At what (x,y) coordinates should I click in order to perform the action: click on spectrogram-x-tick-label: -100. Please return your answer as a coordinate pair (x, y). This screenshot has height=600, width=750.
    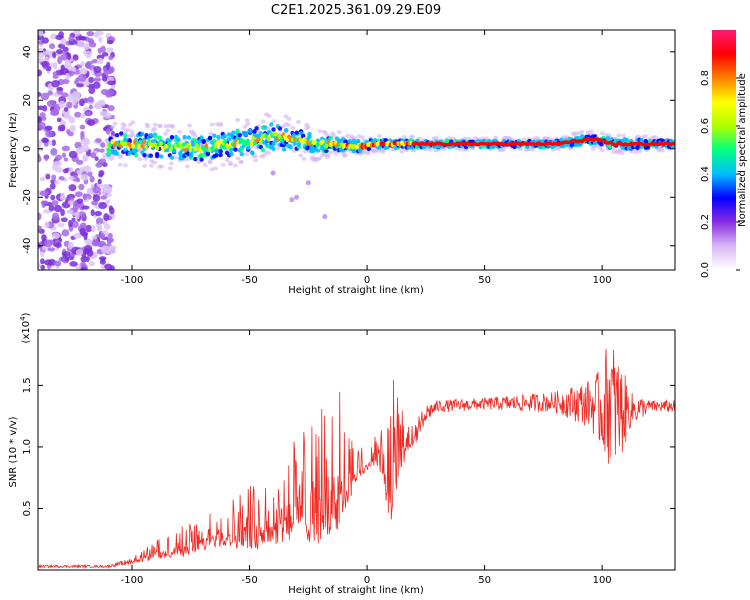
    Looking at the image, I should click on (132, 280).